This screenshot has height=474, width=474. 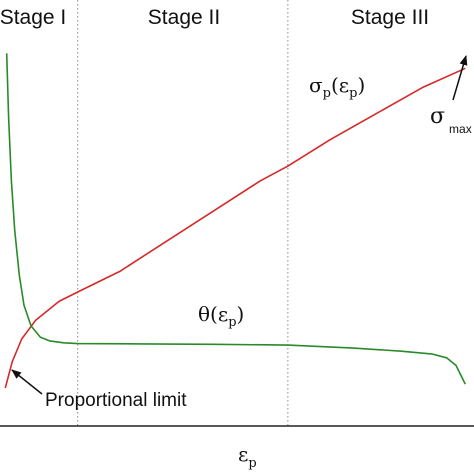 I want to click on x-axis-label: εp, so click(x=247, y=456).